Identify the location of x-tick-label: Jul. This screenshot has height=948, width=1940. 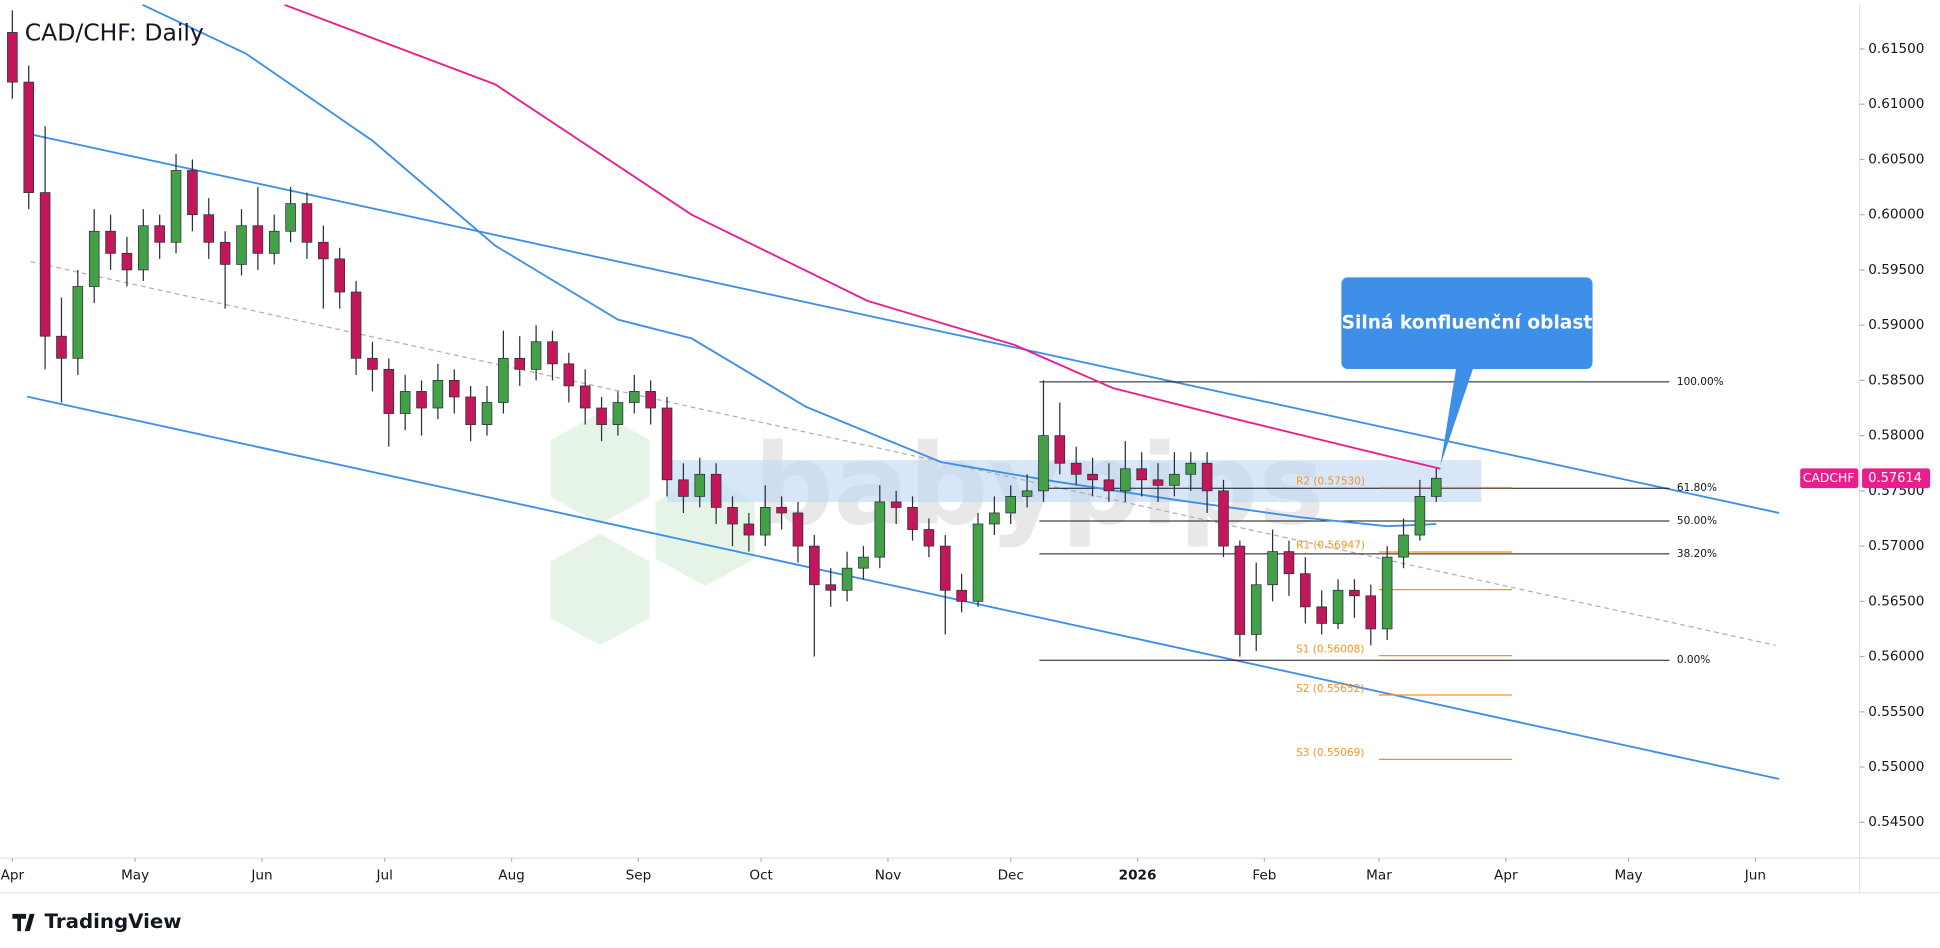
(384, 875).